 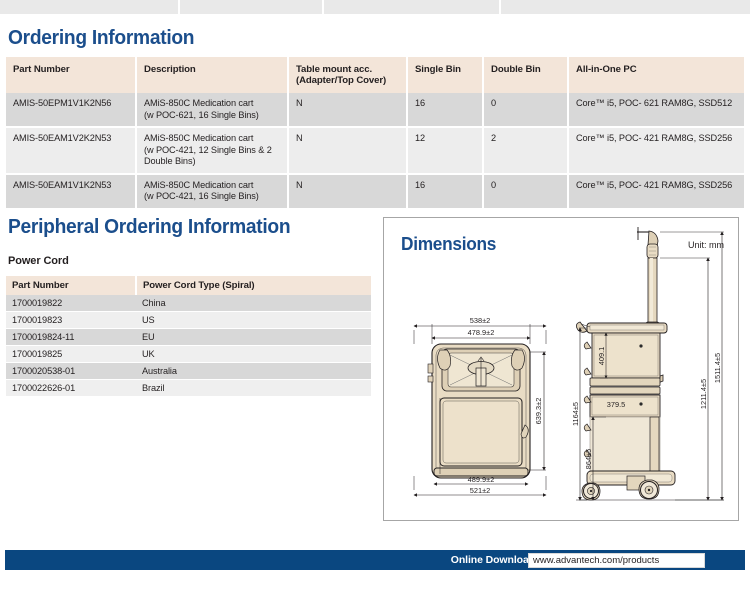 I want to click on cell-power-cord-type: US, so click(x=253, y=320).